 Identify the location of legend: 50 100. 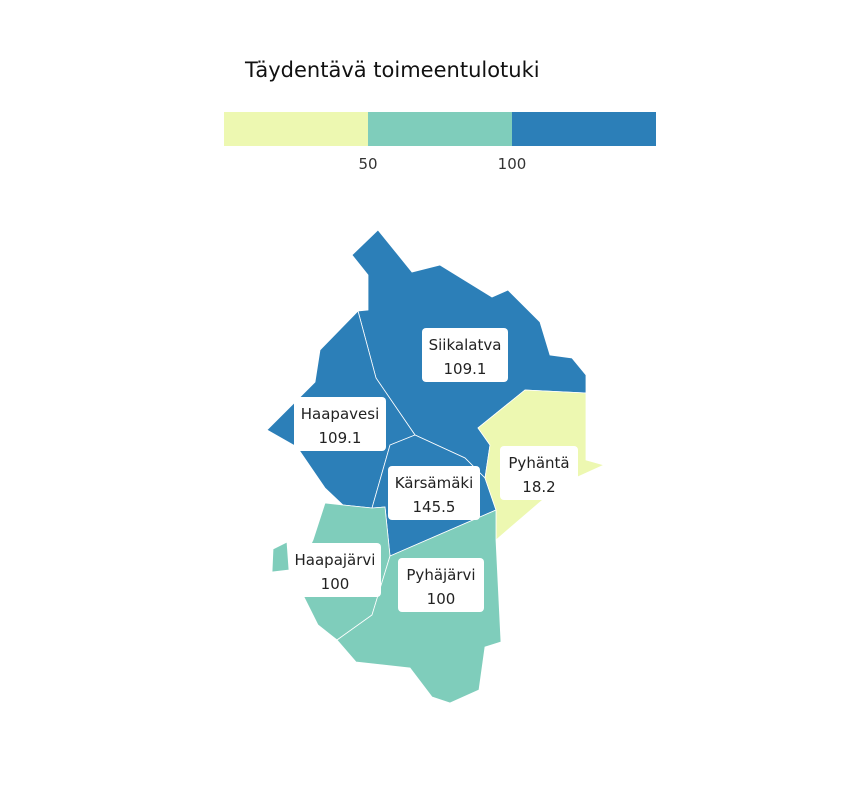
(440, 142).